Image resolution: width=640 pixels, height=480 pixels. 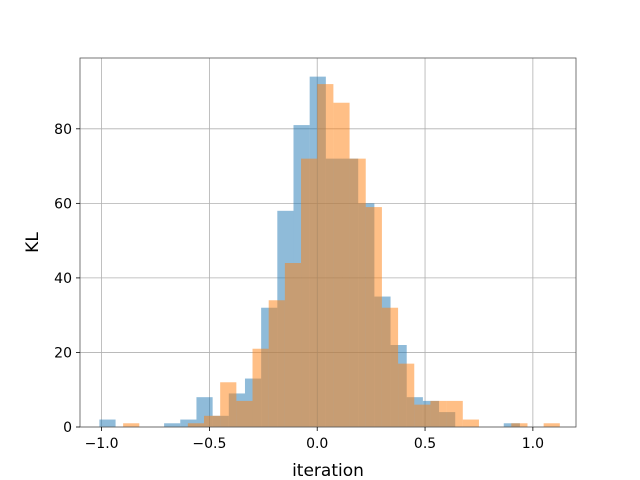 What do you see at coordinates (317, 444) in the screenshot?
I see `x-tick-label: 0.0` at bounding box center [317, 444].